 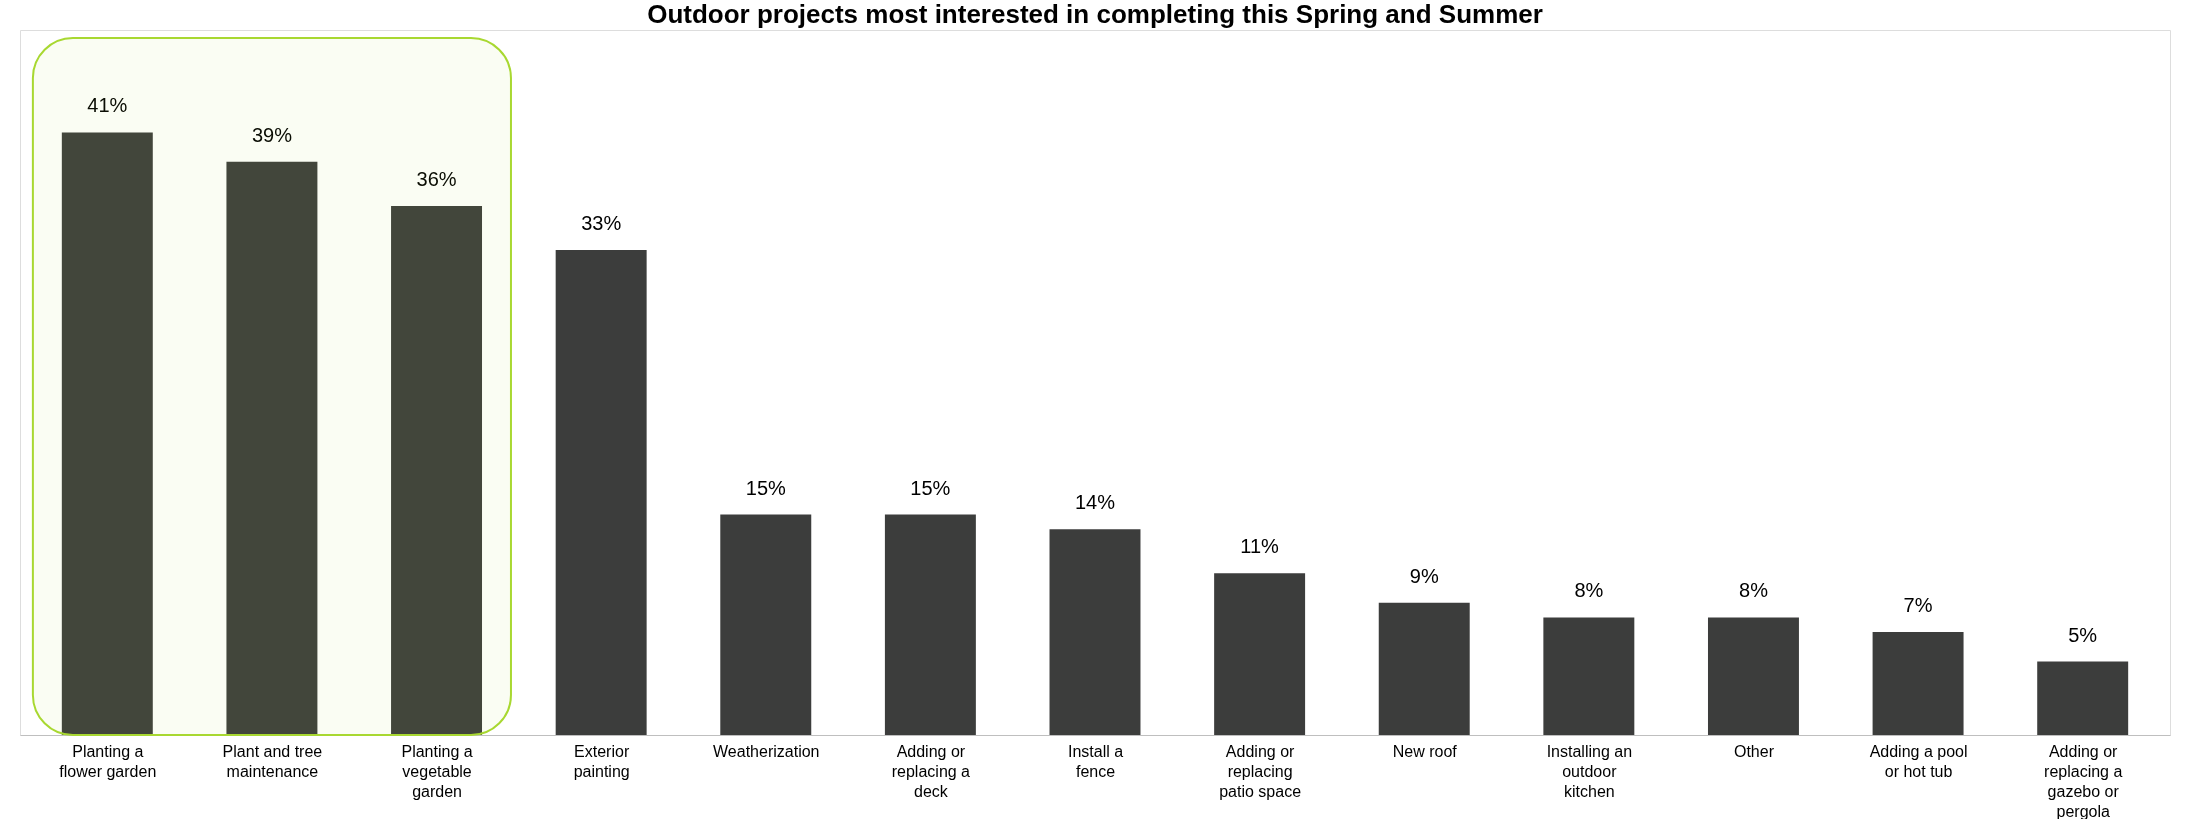 I want to click on data-label: 7%, so click(x=1918, y=605).